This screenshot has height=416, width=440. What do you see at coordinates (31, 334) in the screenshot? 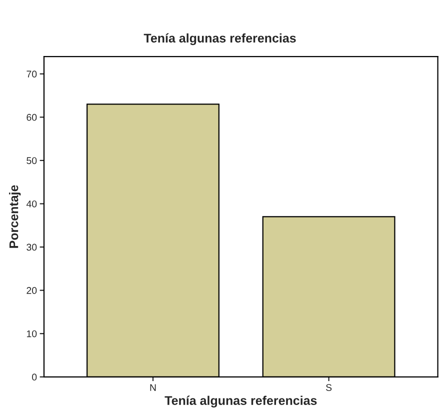
I see `y-tick-label: 10` at bounding box center [31, 334].